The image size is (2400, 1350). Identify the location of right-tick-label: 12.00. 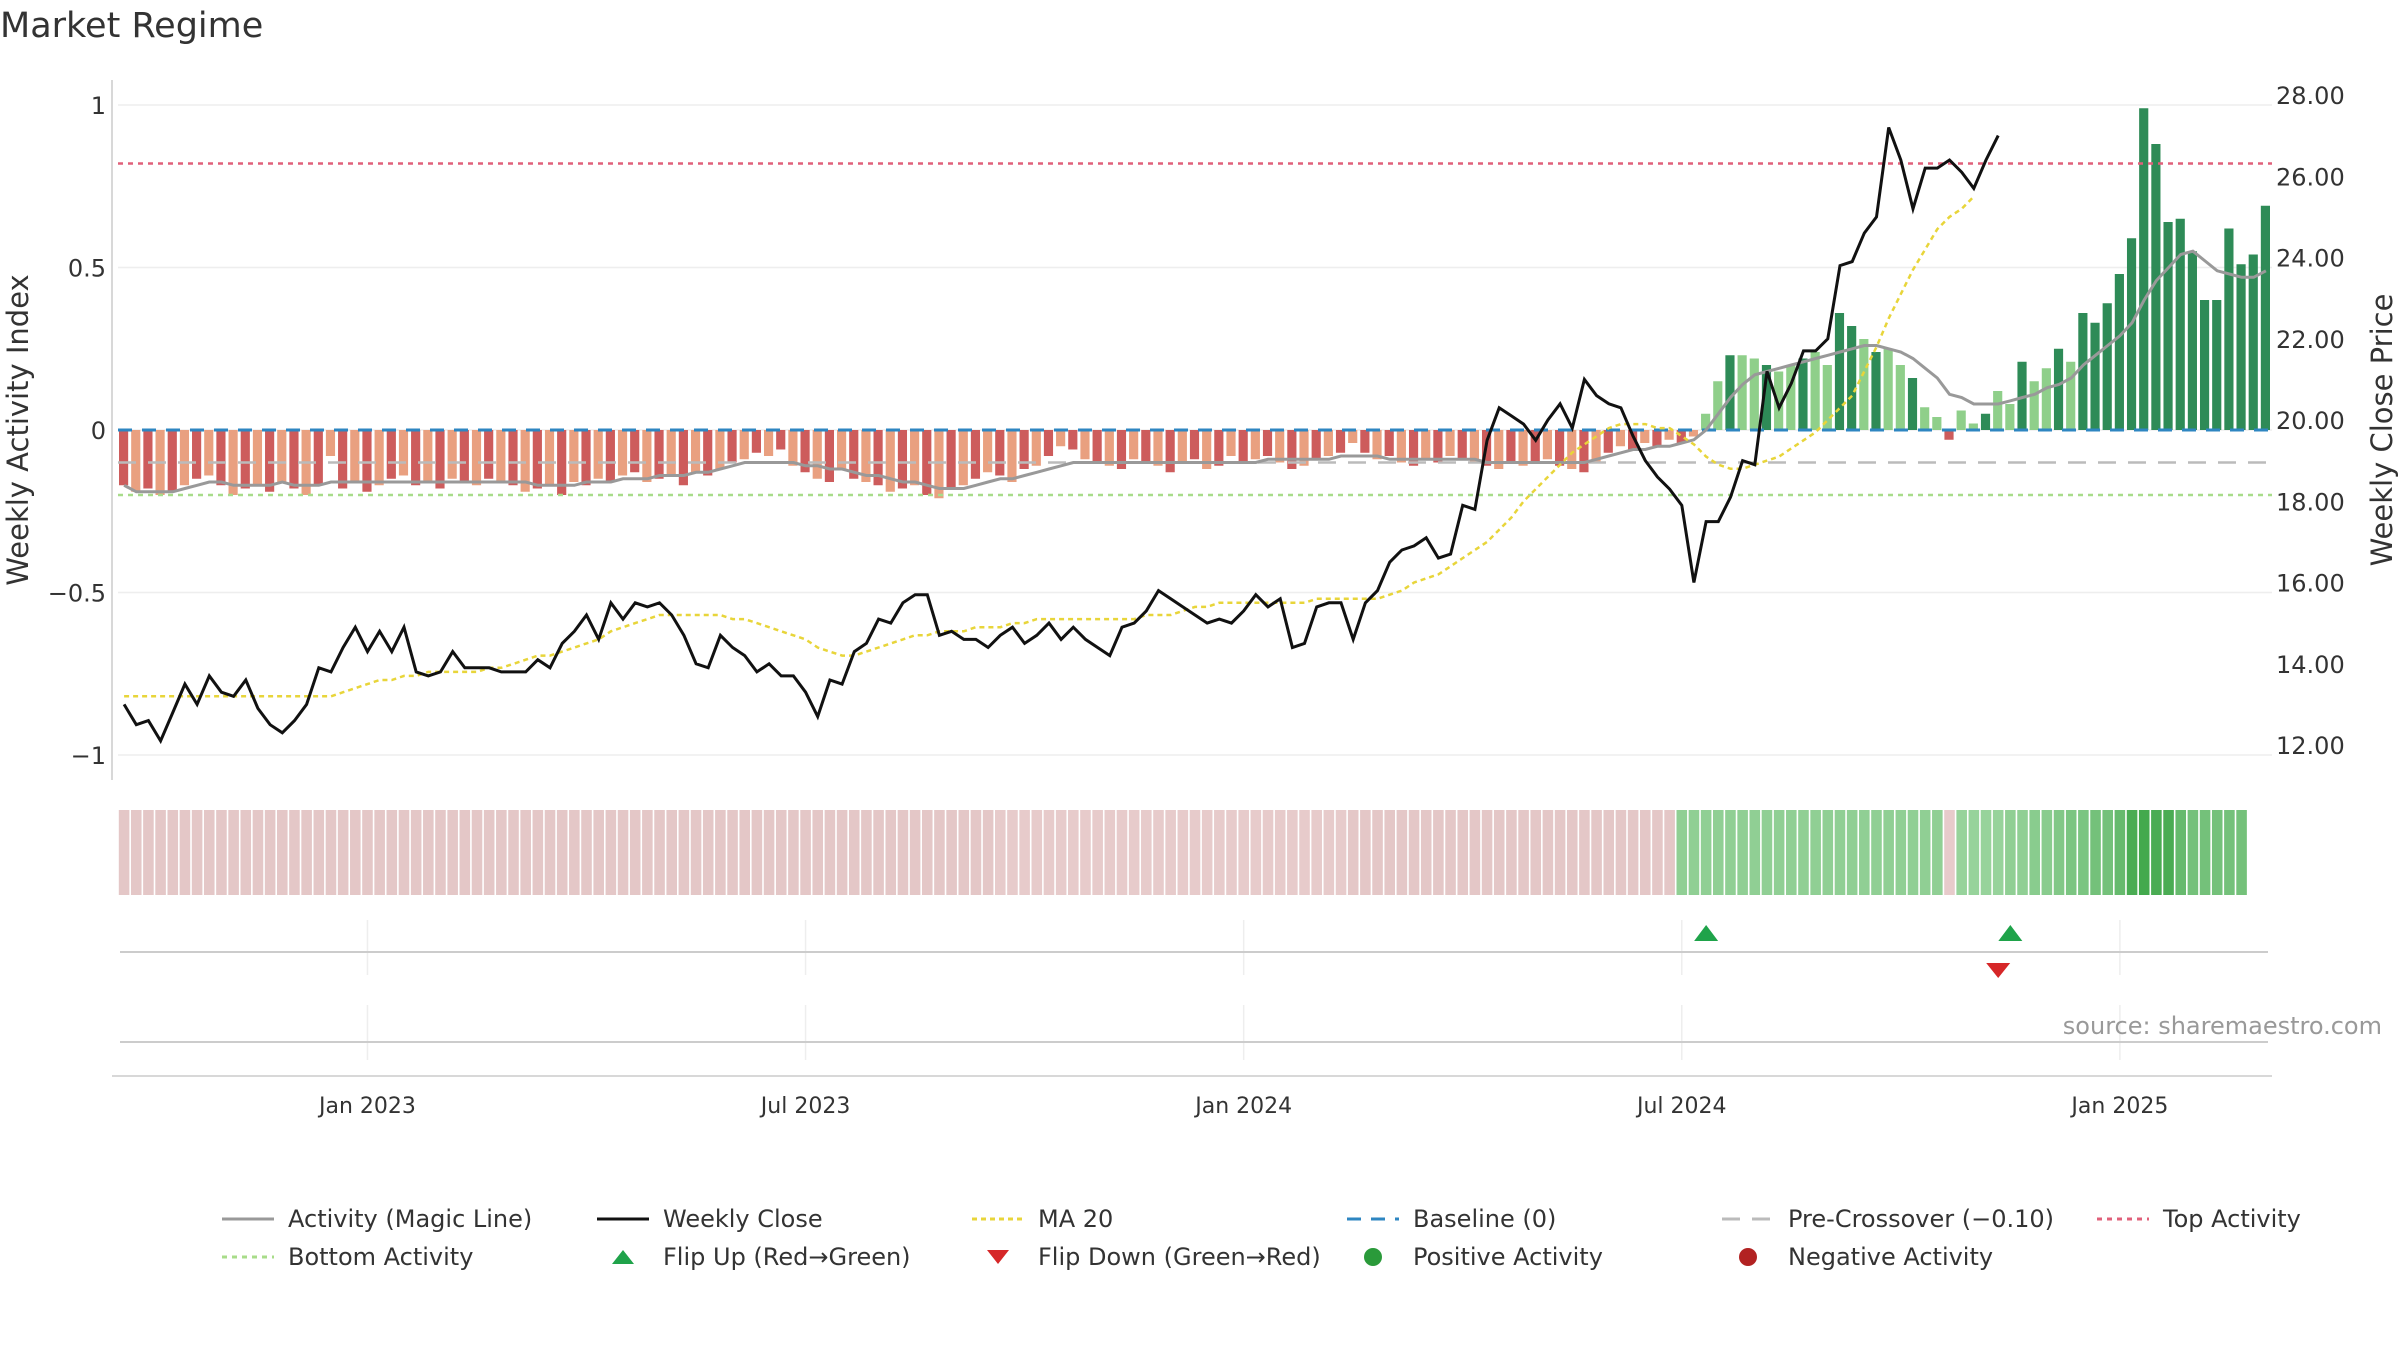
(2310, 746).